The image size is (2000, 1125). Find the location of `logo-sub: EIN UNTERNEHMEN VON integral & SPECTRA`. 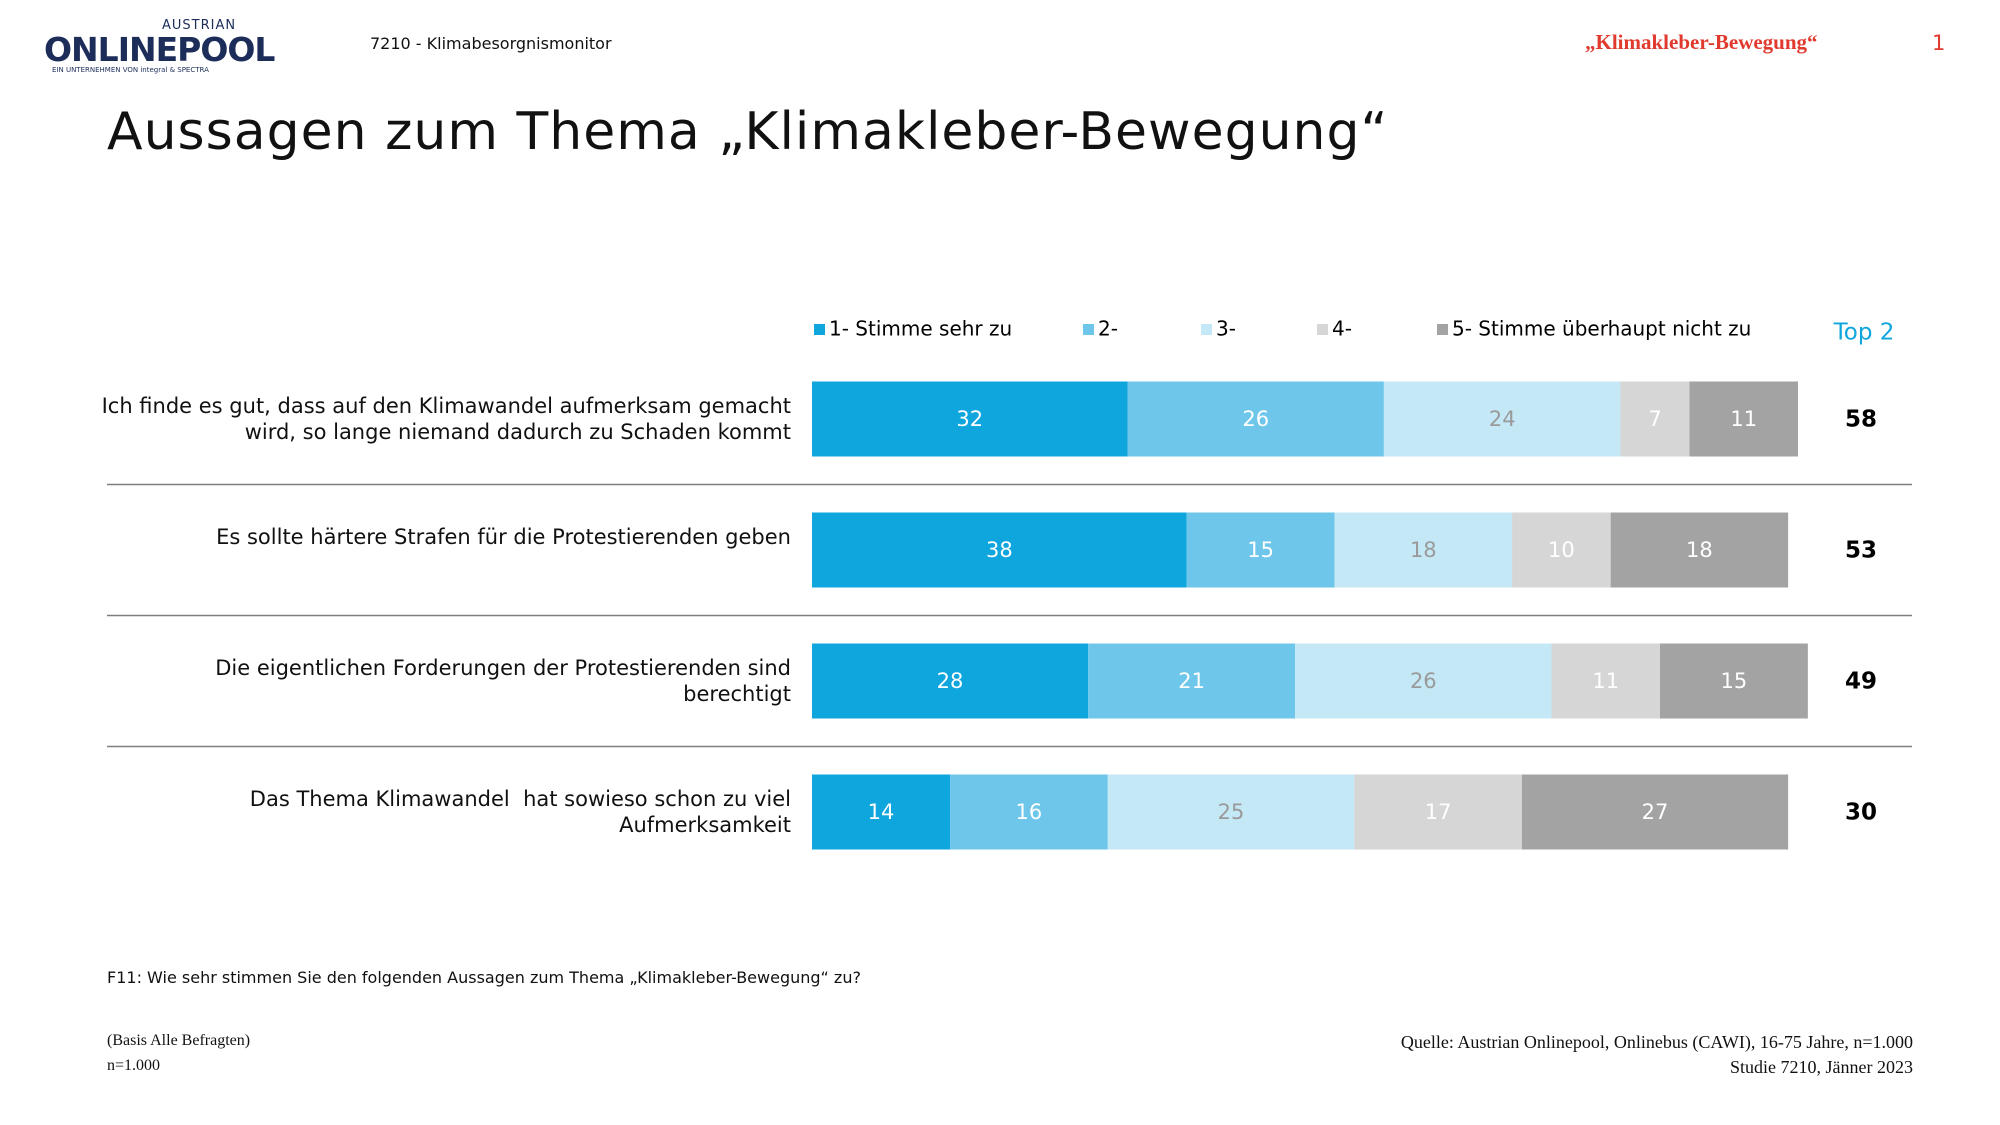

logo-sub: EIN UNTERNEHMEN VON integral & SPECTRA is located at coordinates (130, 70).